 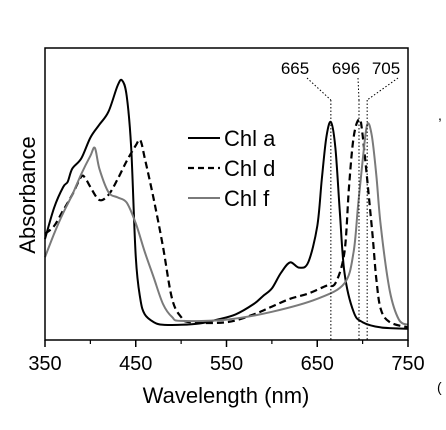 What do you see at coordinates (27, 194) in the screenshot?
I see `y-axis-title: Absorbance` at bounding box center [27, 194].